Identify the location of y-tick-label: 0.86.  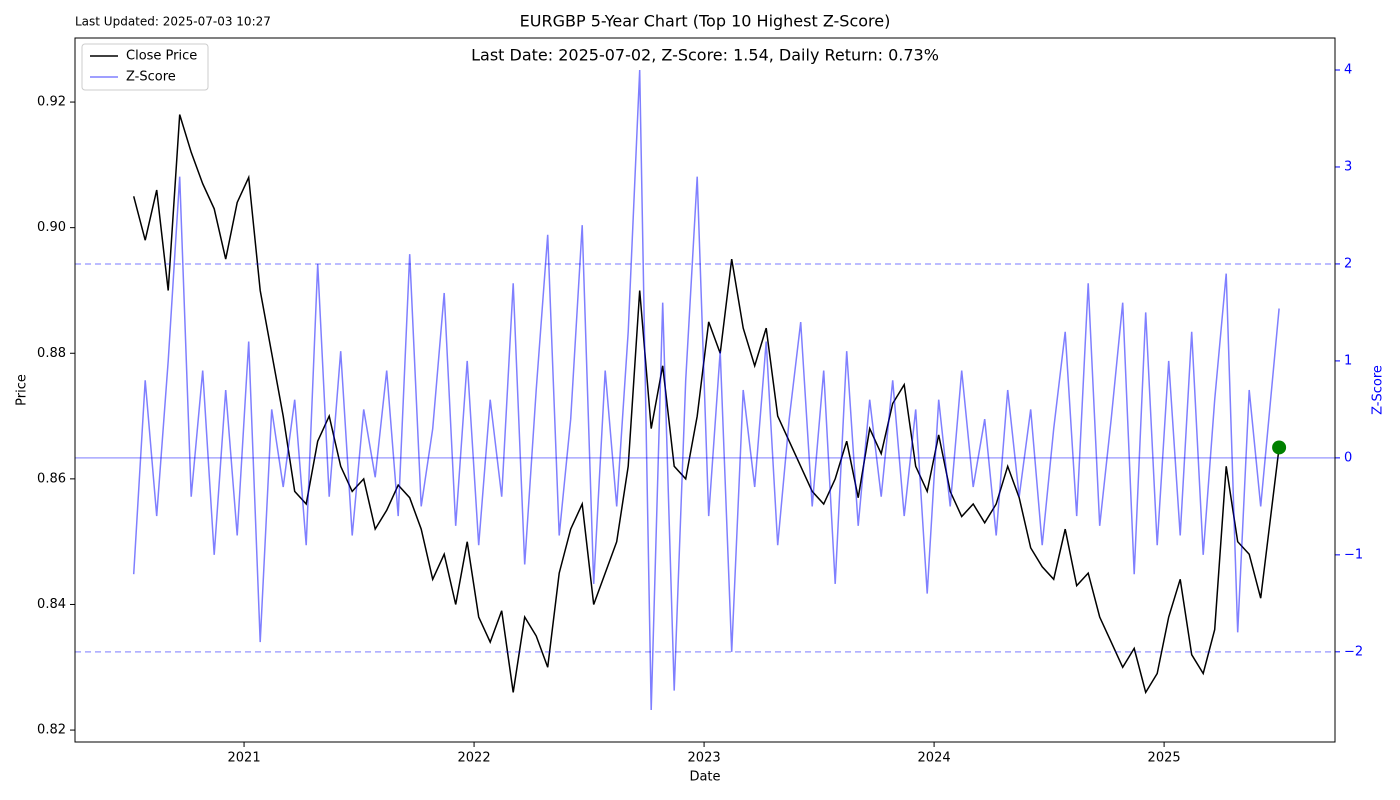
(51, 478).